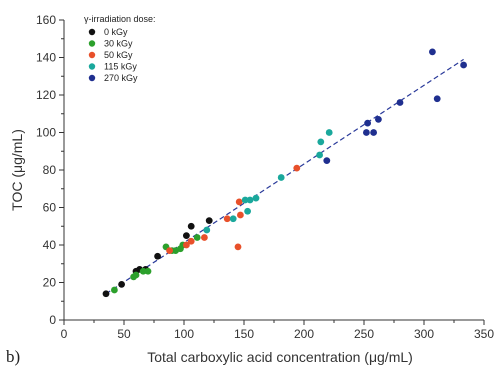 The height and width of the screenshot is (371, 496). Describe the element at coordinates (424, 334) in the screenshot. I see `x-tick-label: 300` at that location.